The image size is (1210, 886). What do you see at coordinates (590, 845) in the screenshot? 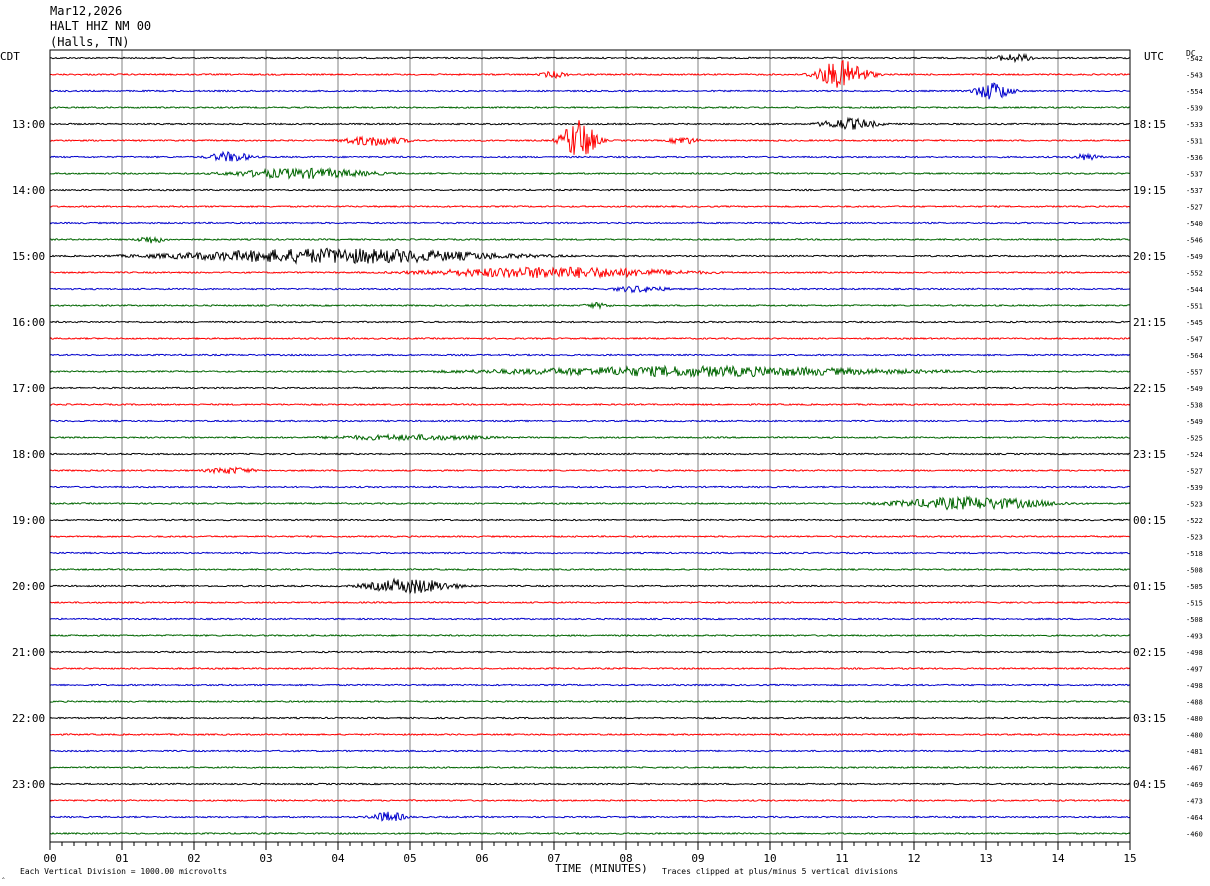
I see `x-axis-ticks` at bounding box center [590, 845].